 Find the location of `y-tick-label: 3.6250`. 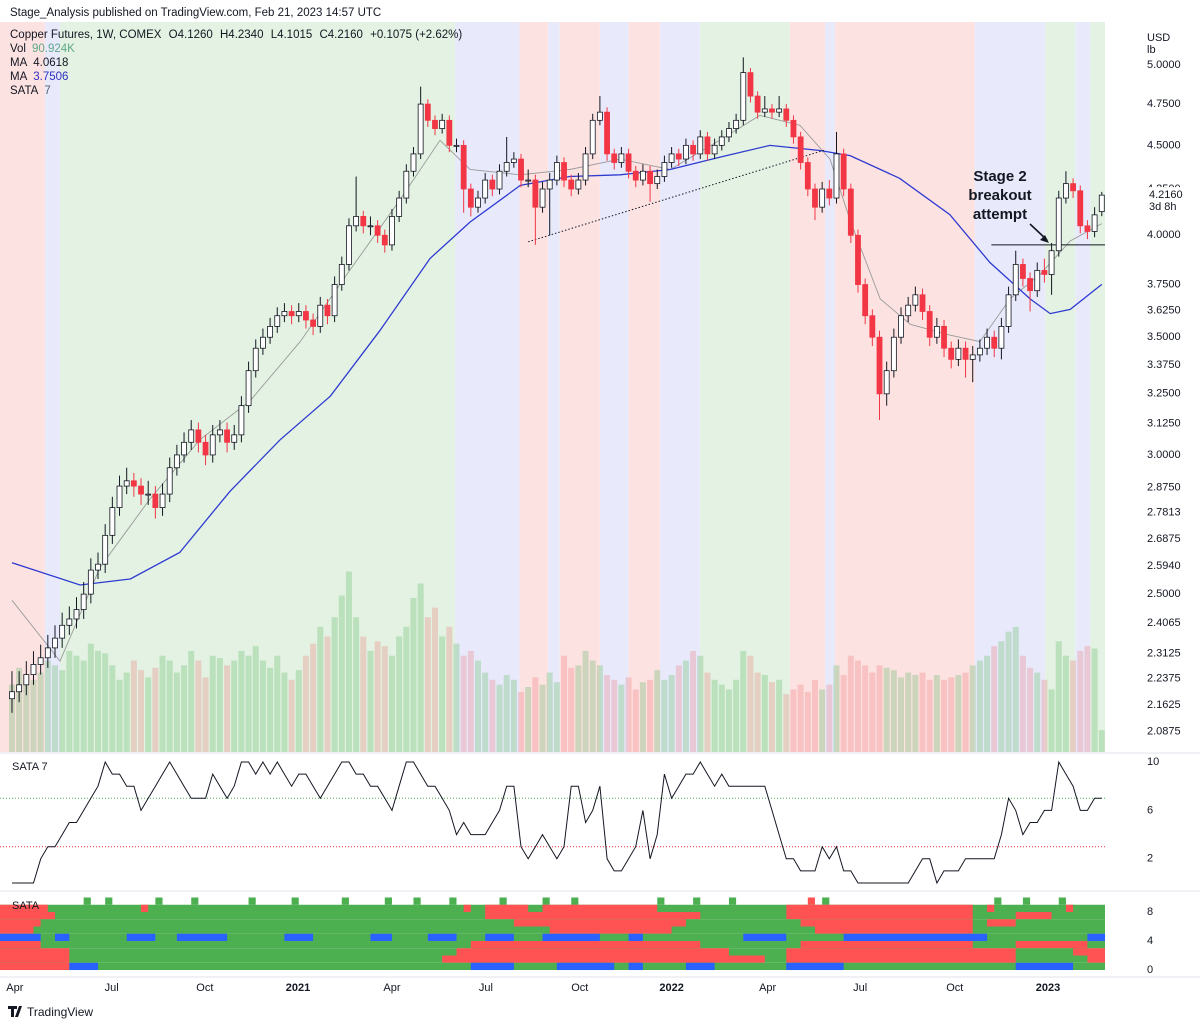

y-tick-label: 3.6250 is located at coordinates (1164, 310).